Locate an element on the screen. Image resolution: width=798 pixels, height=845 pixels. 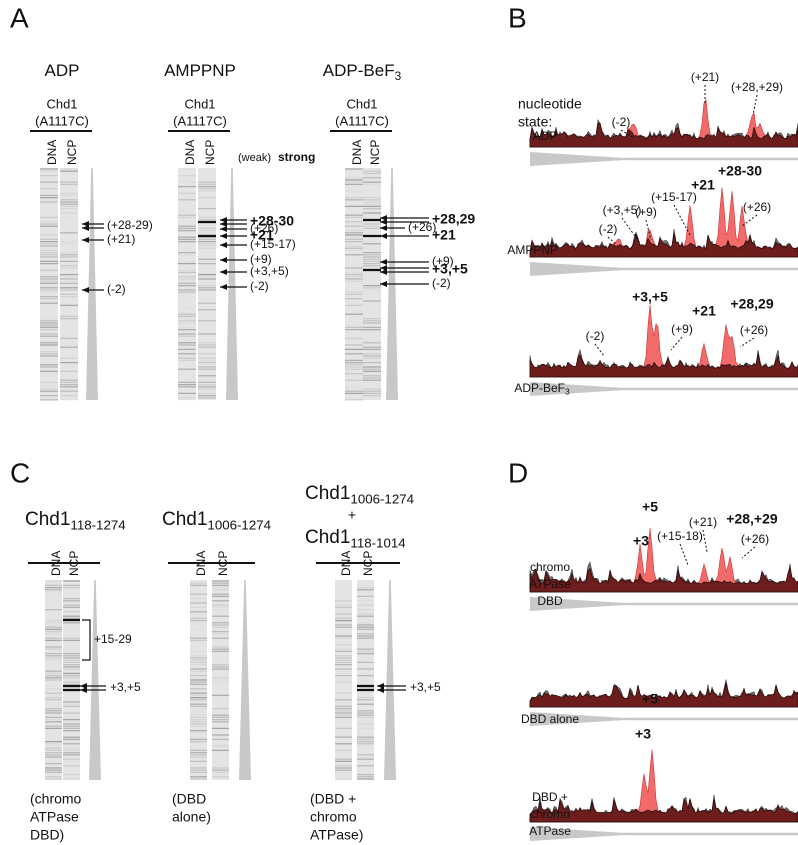
title: Chd11006-1274 is located at coordinates (359, 494).